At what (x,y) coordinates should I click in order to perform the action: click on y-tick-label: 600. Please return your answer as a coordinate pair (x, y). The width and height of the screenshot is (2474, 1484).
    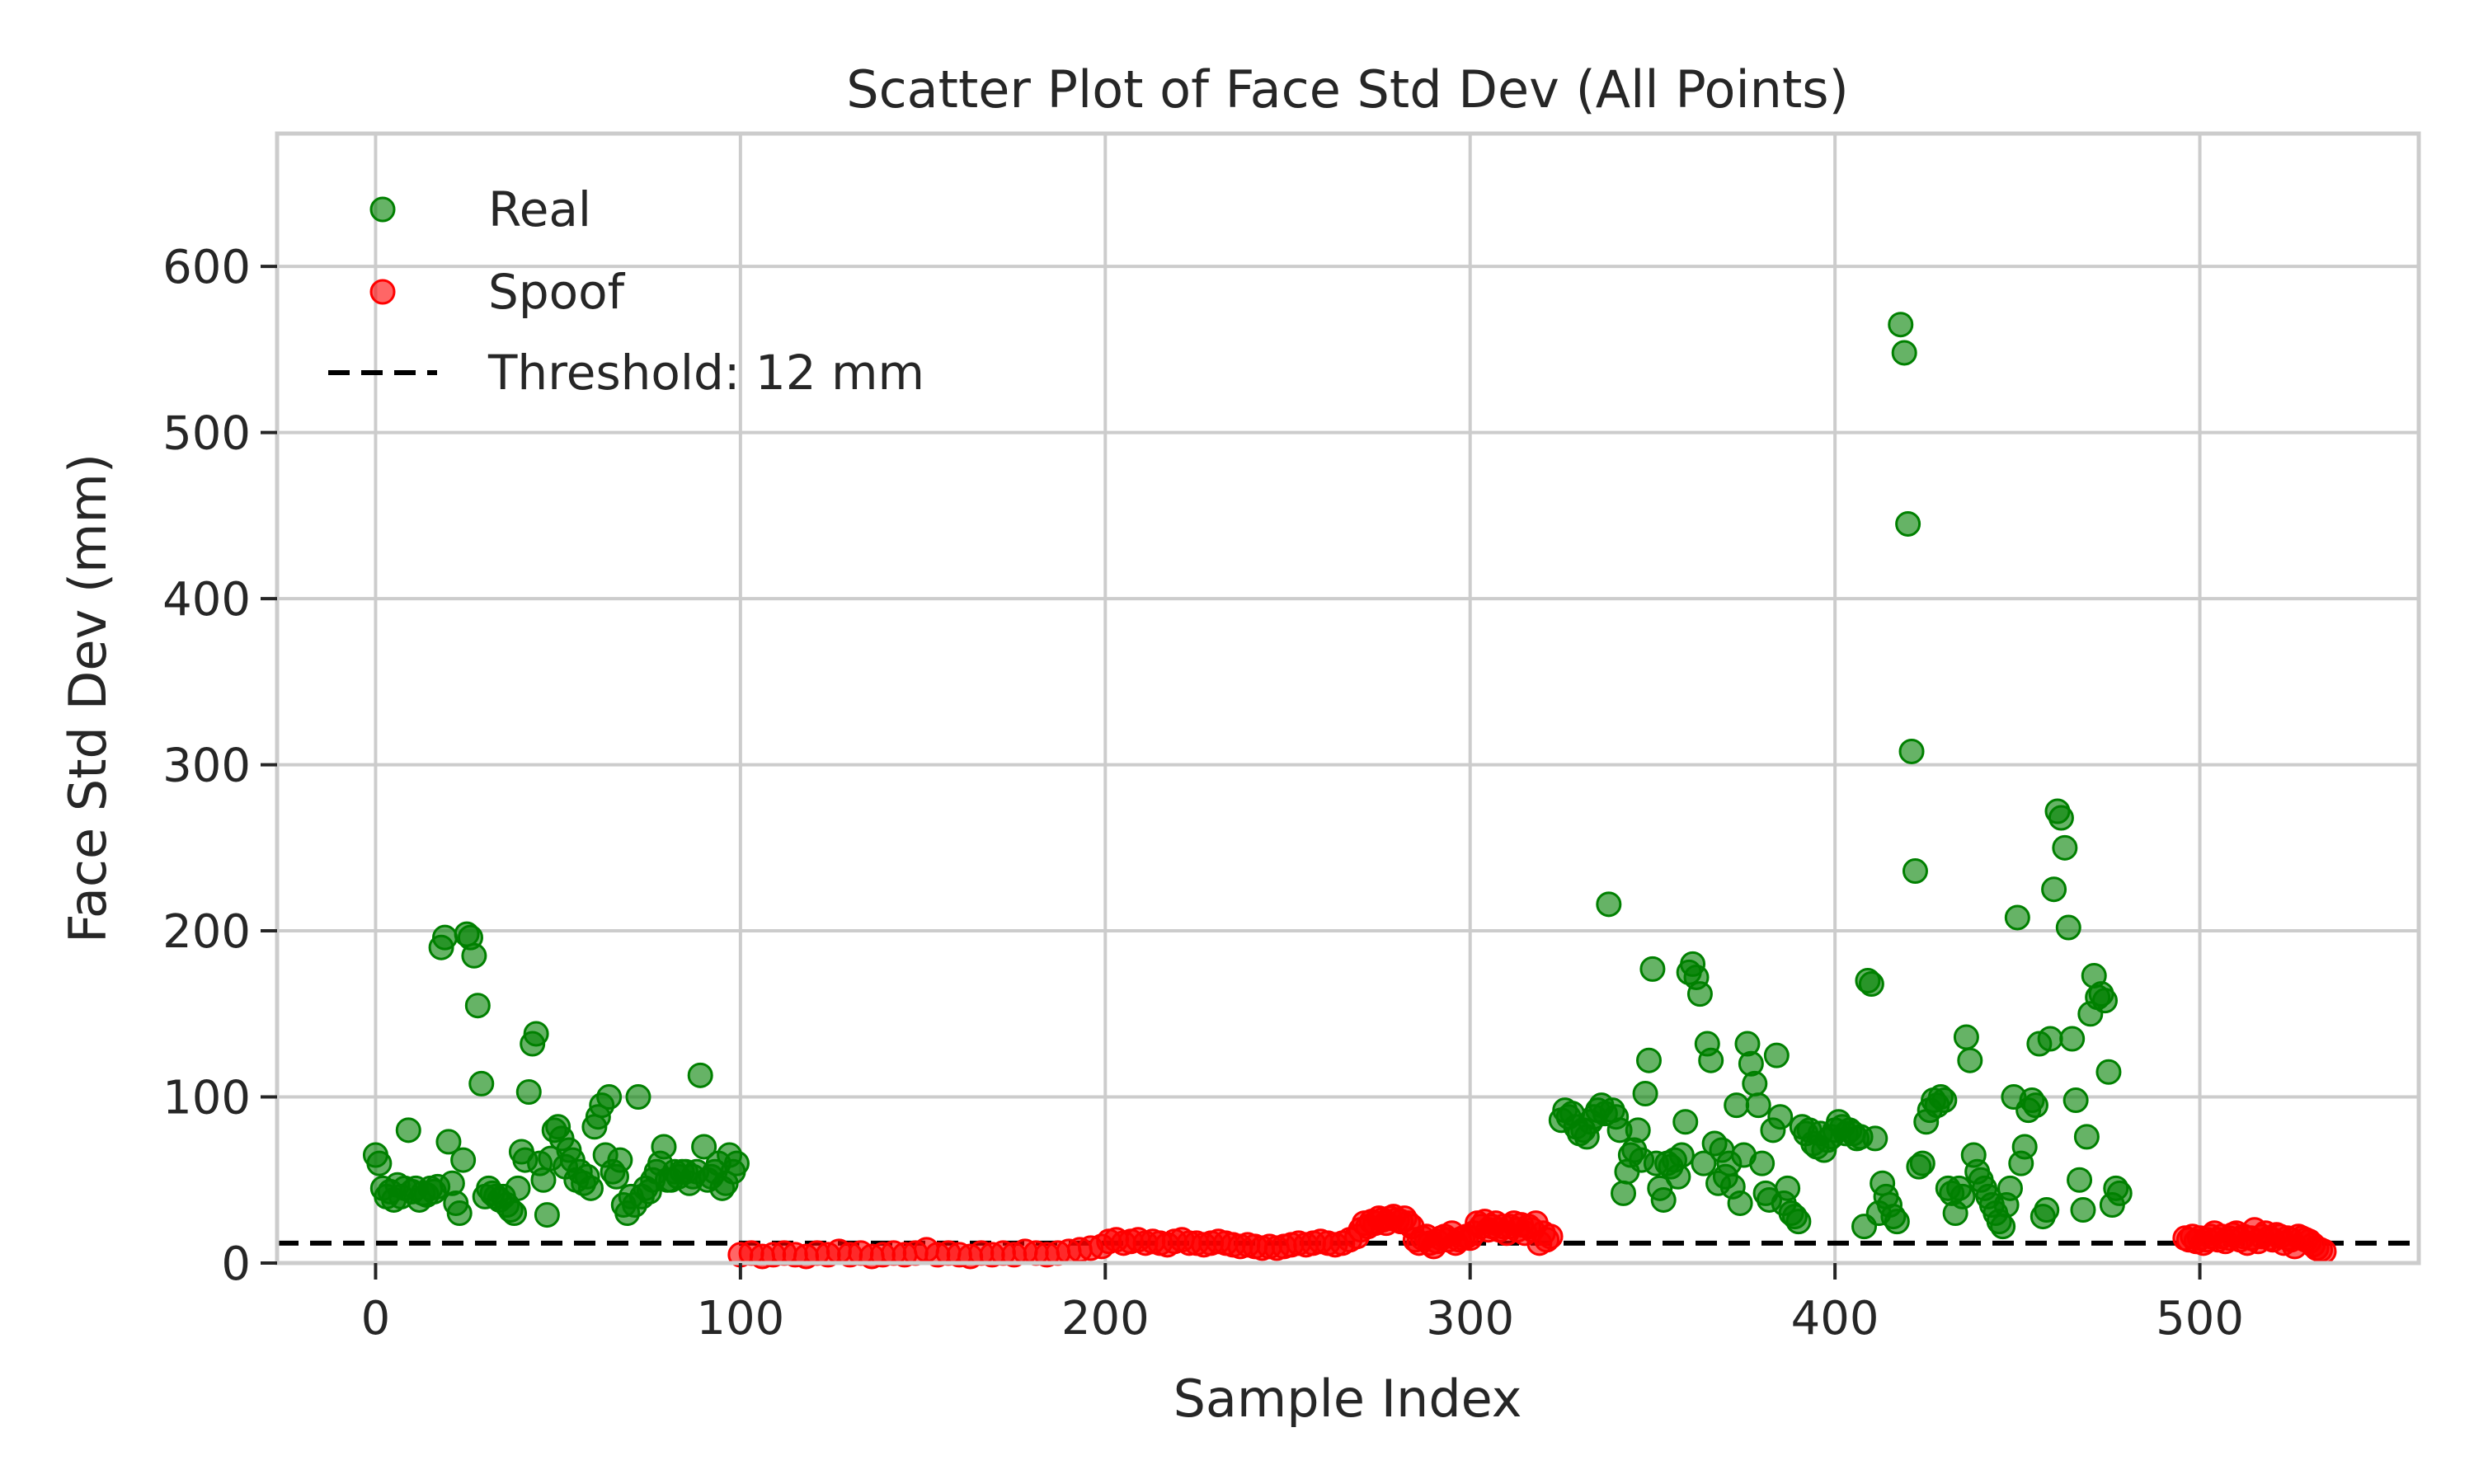
    Looking at the image, I should click on (206, 267).